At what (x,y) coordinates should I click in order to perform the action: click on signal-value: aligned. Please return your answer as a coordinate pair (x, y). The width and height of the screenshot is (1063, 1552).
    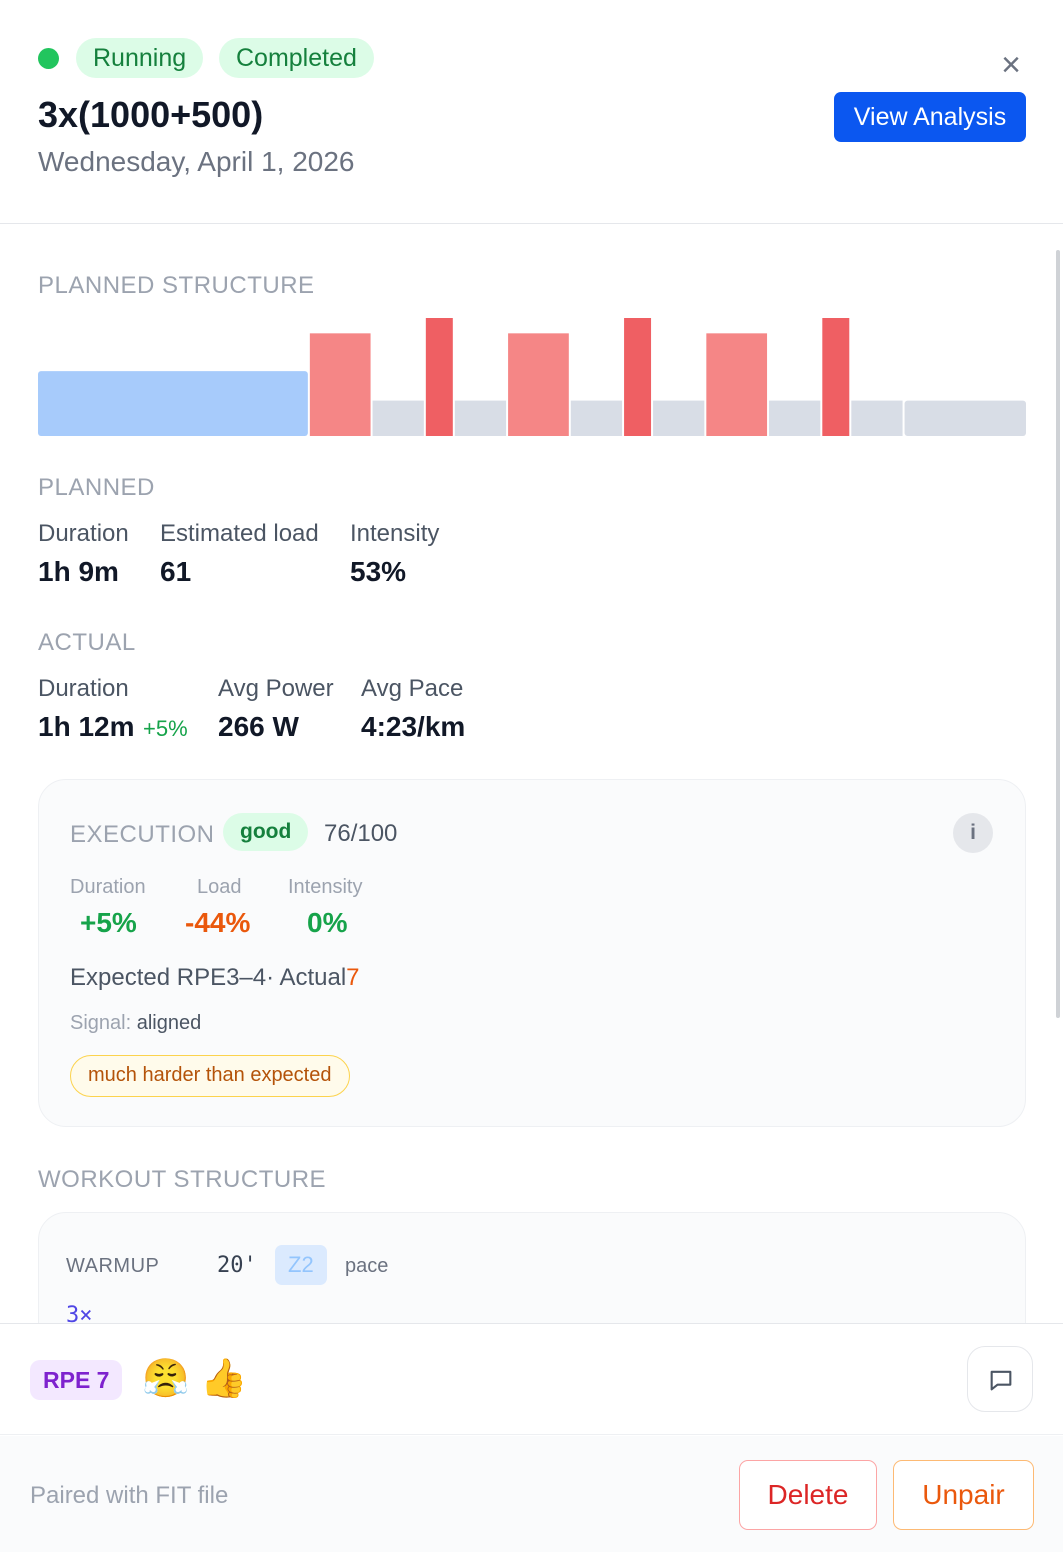
    Looking at the image, I should click on (169, 1023).